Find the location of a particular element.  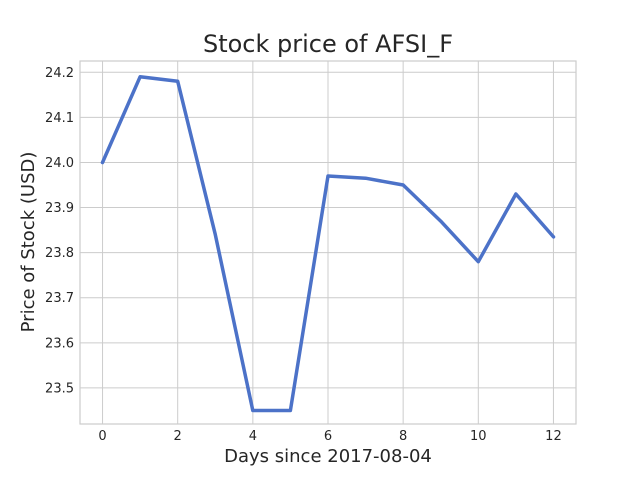

x-tick-label: 6 is located at coordinates (328, 436).